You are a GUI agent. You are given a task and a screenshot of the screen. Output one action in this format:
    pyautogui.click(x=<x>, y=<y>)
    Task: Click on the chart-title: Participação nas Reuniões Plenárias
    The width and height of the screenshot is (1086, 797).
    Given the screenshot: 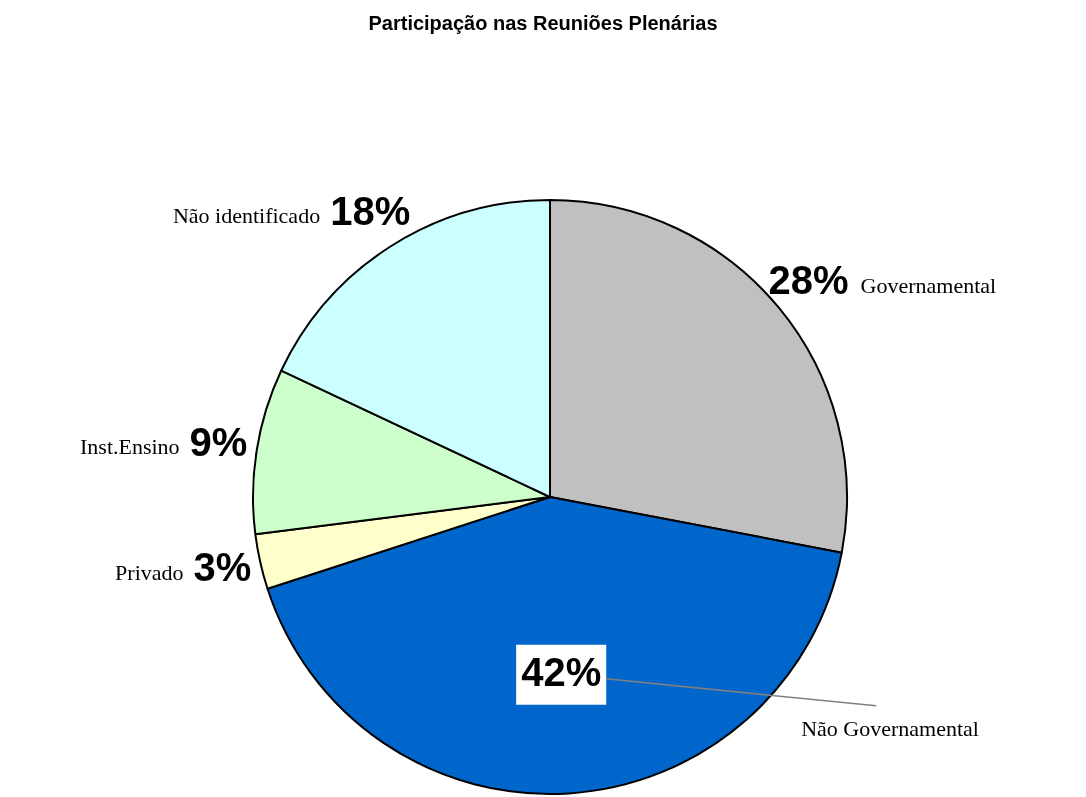 What is the action you would take?
    pyautogui.click(x=543, y=23)
    